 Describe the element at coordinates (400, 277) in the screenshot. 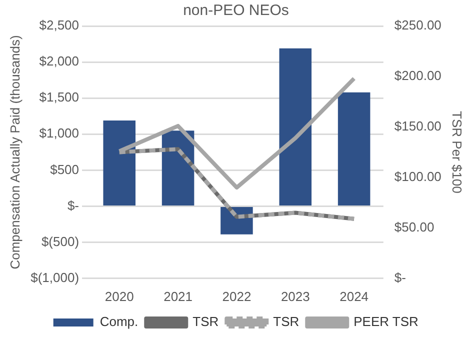

I see `y2-tick-label: $-` at that location.